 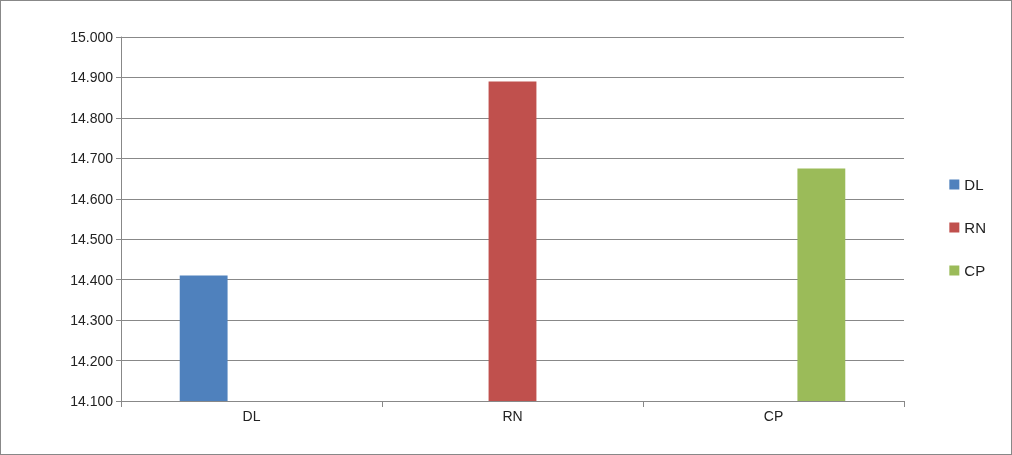 What do you see at coordinates (974, 184) in the screenshot?
I see `legend-label: DL` at bounding box center [974, 184].